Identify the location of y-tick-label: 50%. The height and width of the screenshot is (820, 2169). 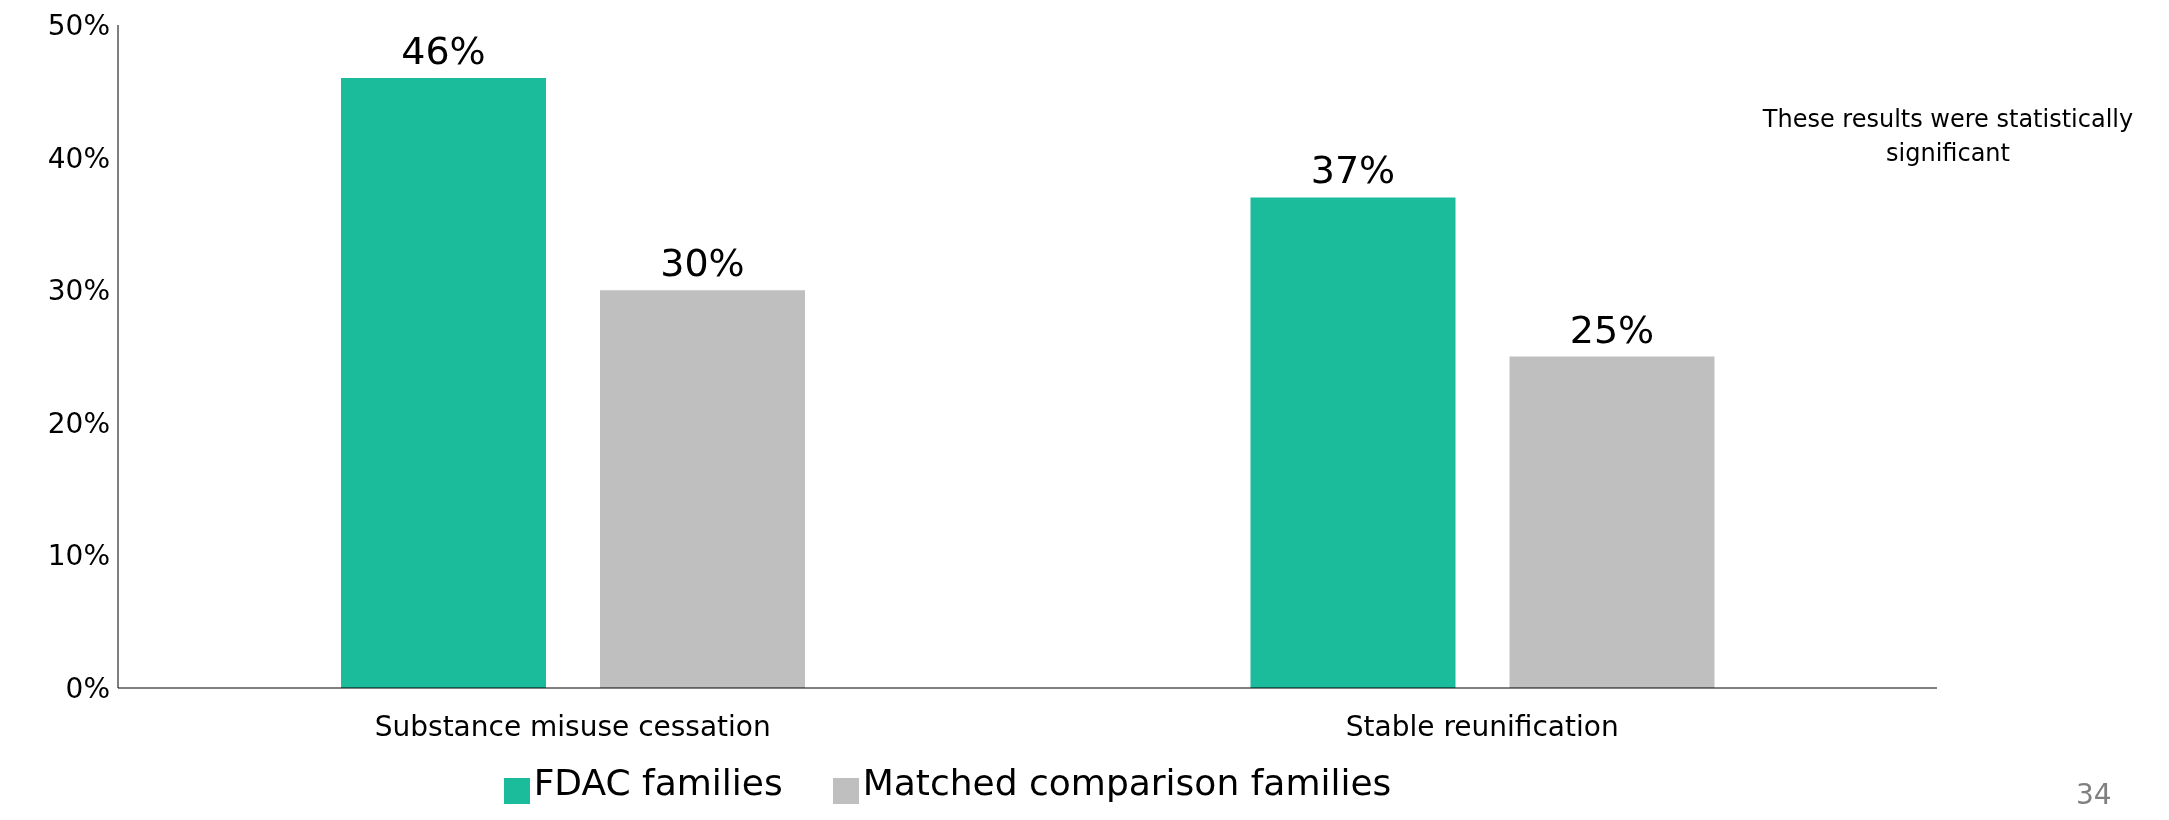
(78, 25).